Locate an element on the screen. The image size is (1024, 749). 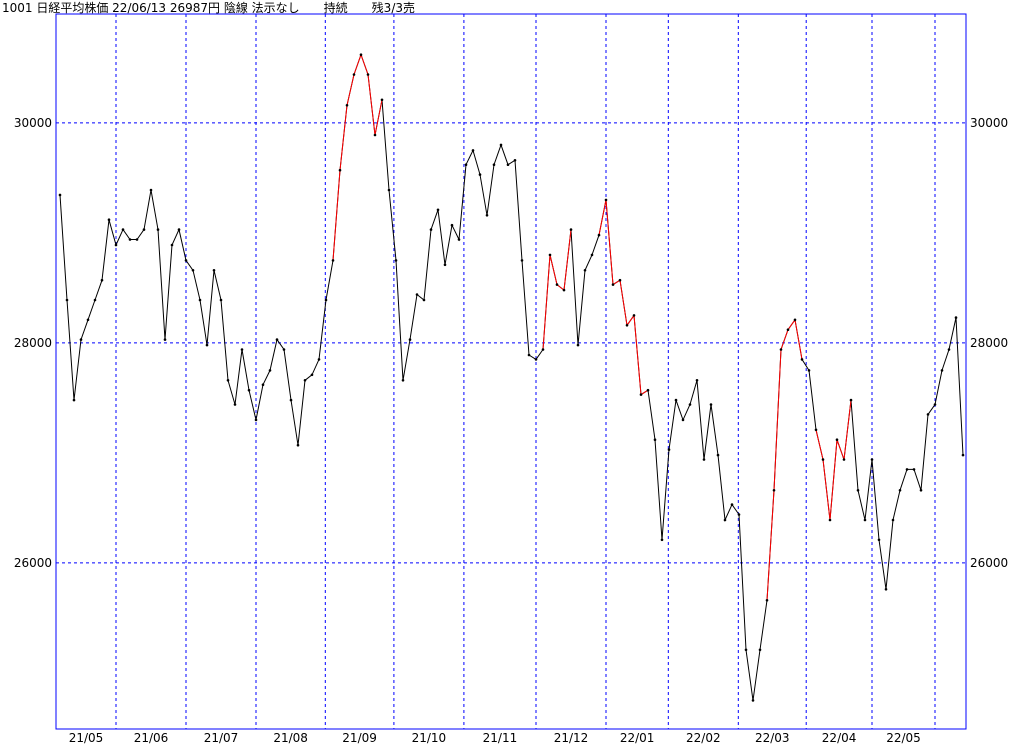
x-tick-label: 22/01 is located at coordinates (637, 738).